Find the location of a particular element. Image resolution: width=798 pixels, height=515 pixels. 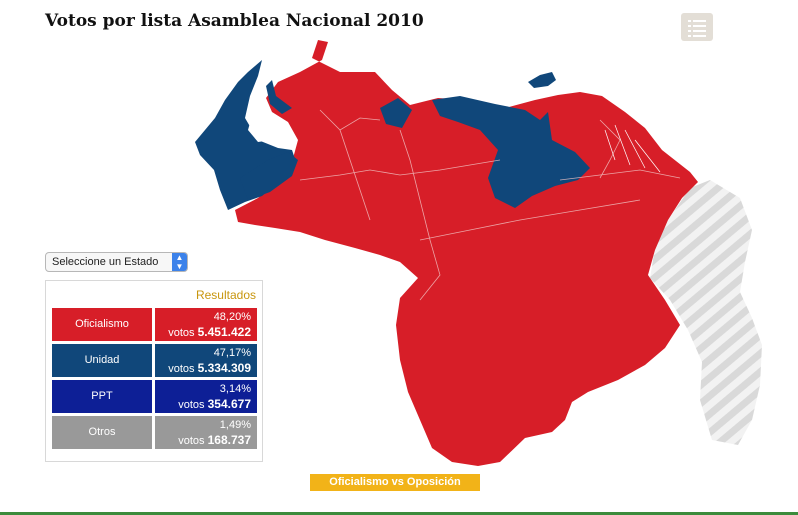

votes-count: 5.334.309 is located at coordinates (224, 368).